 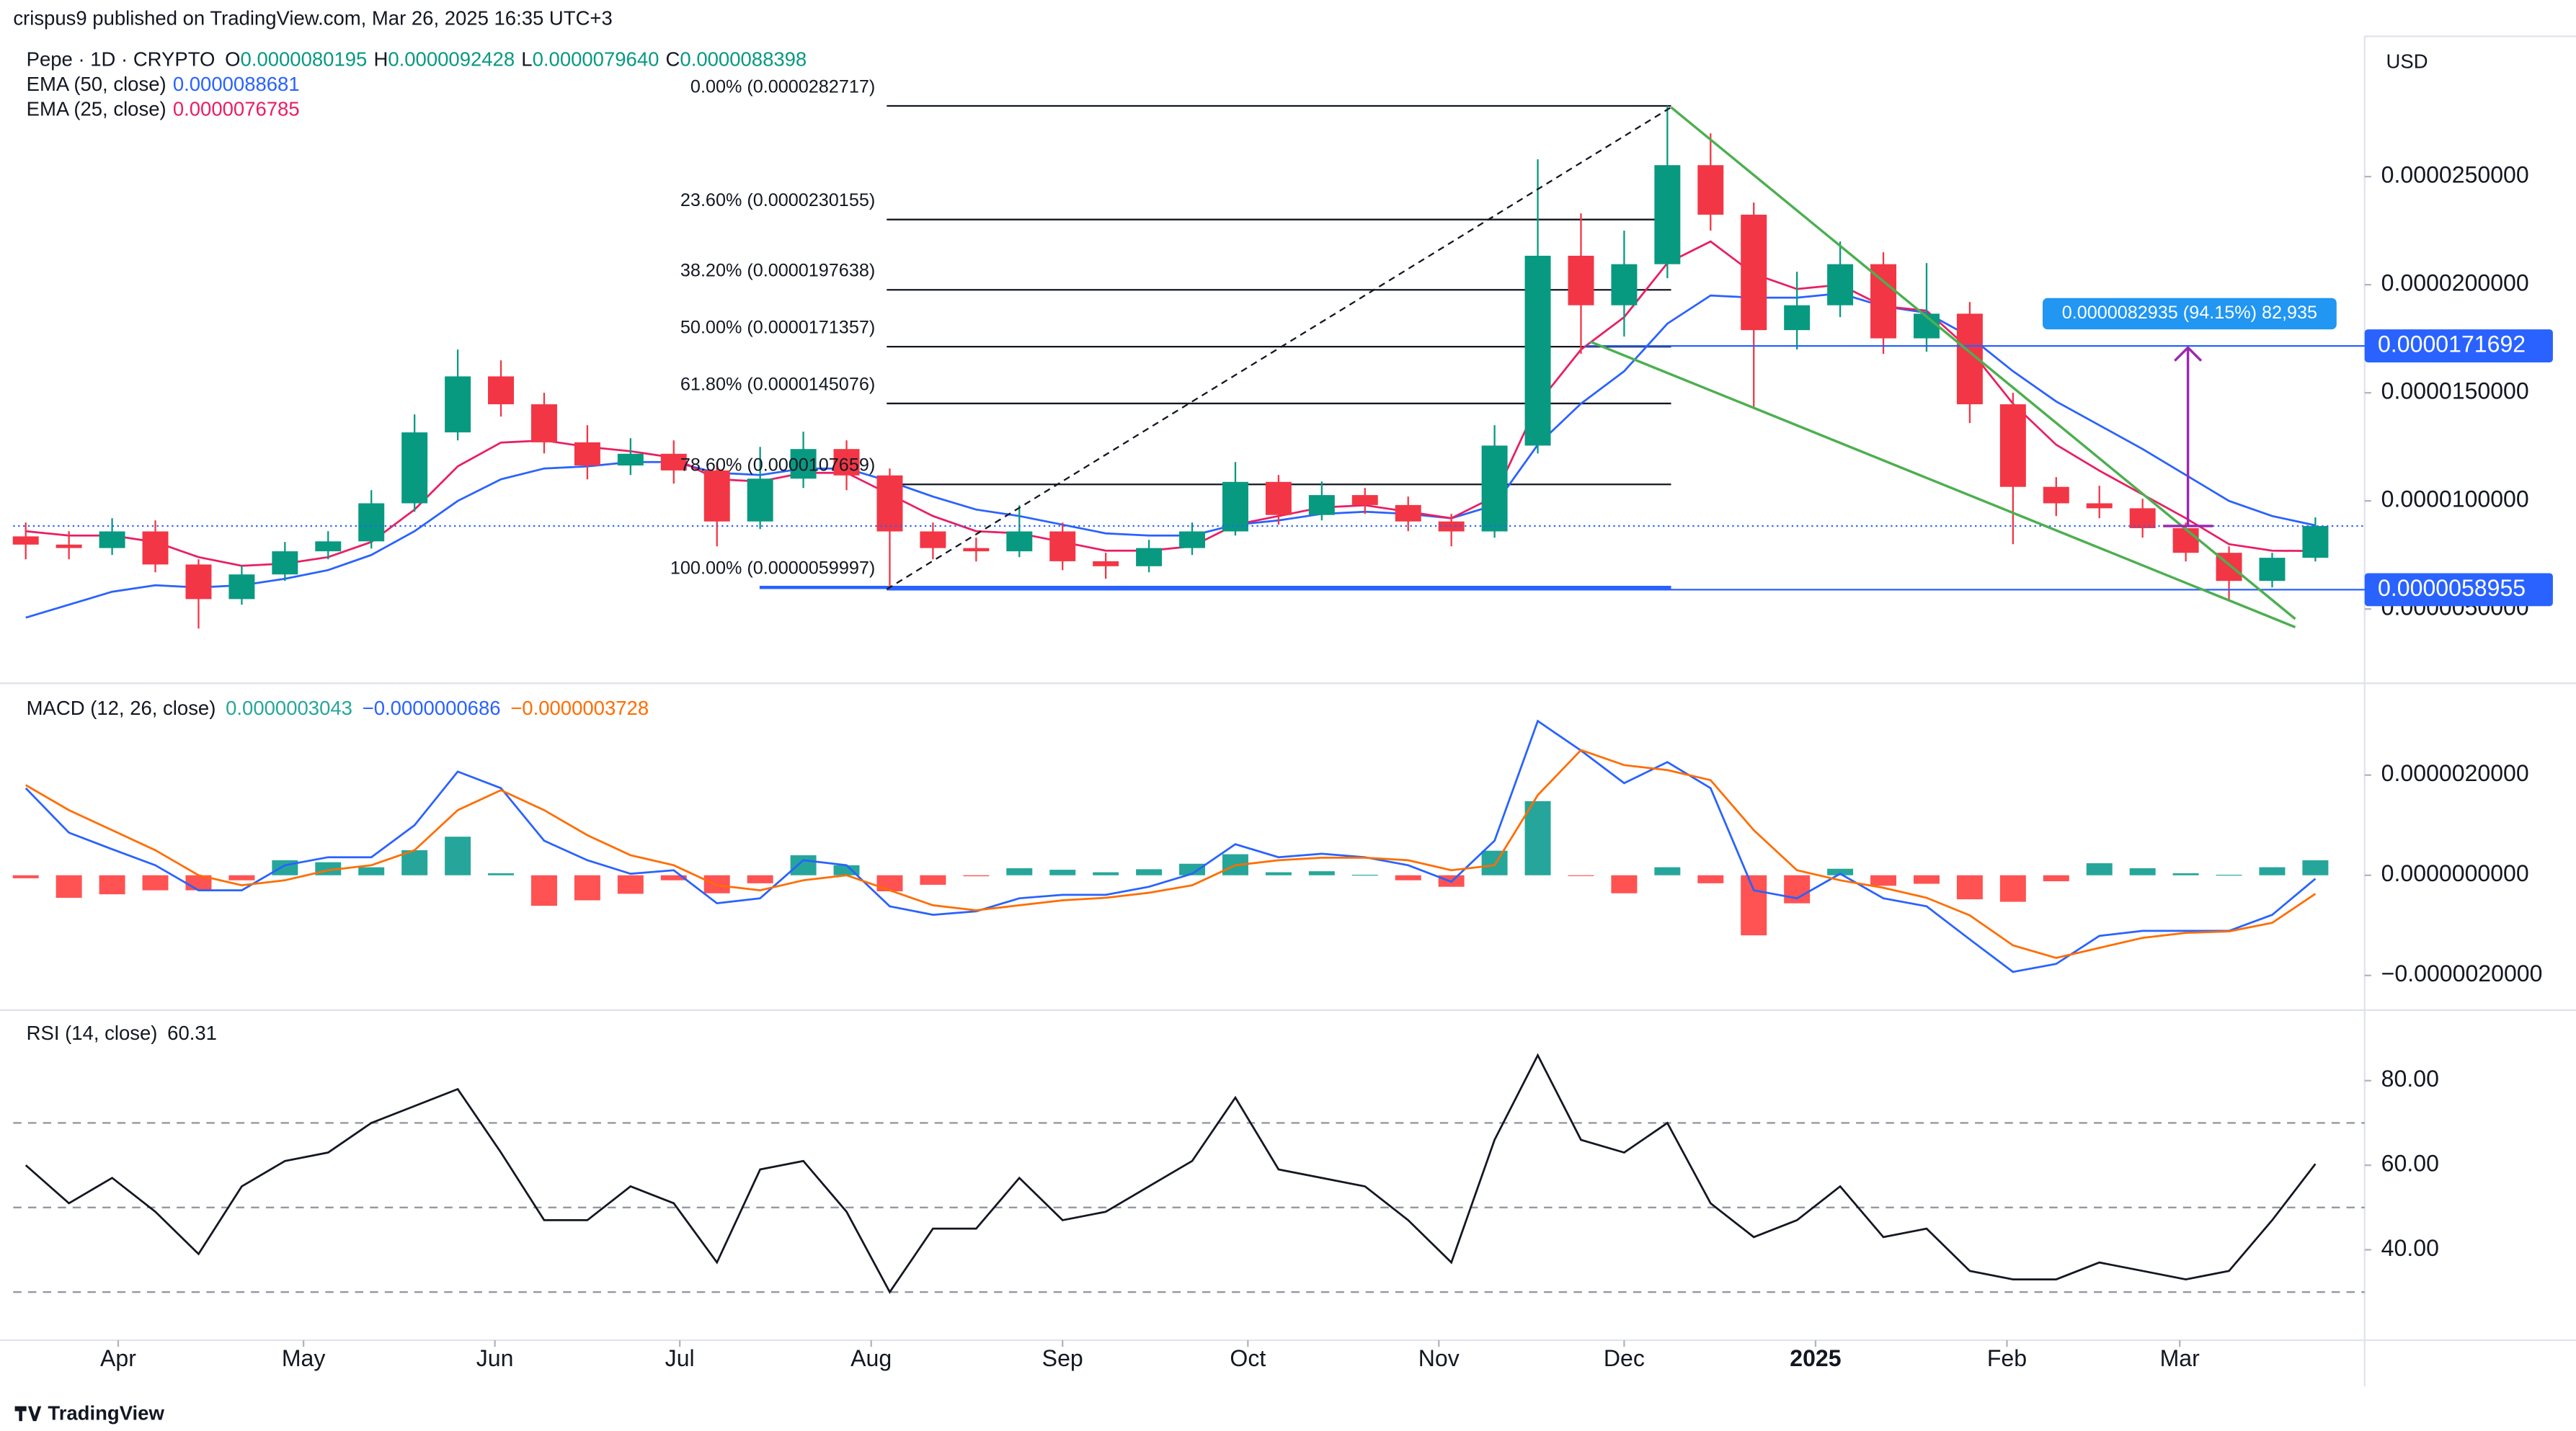 I want to click on price-tag, so click(x=2458, y=590).